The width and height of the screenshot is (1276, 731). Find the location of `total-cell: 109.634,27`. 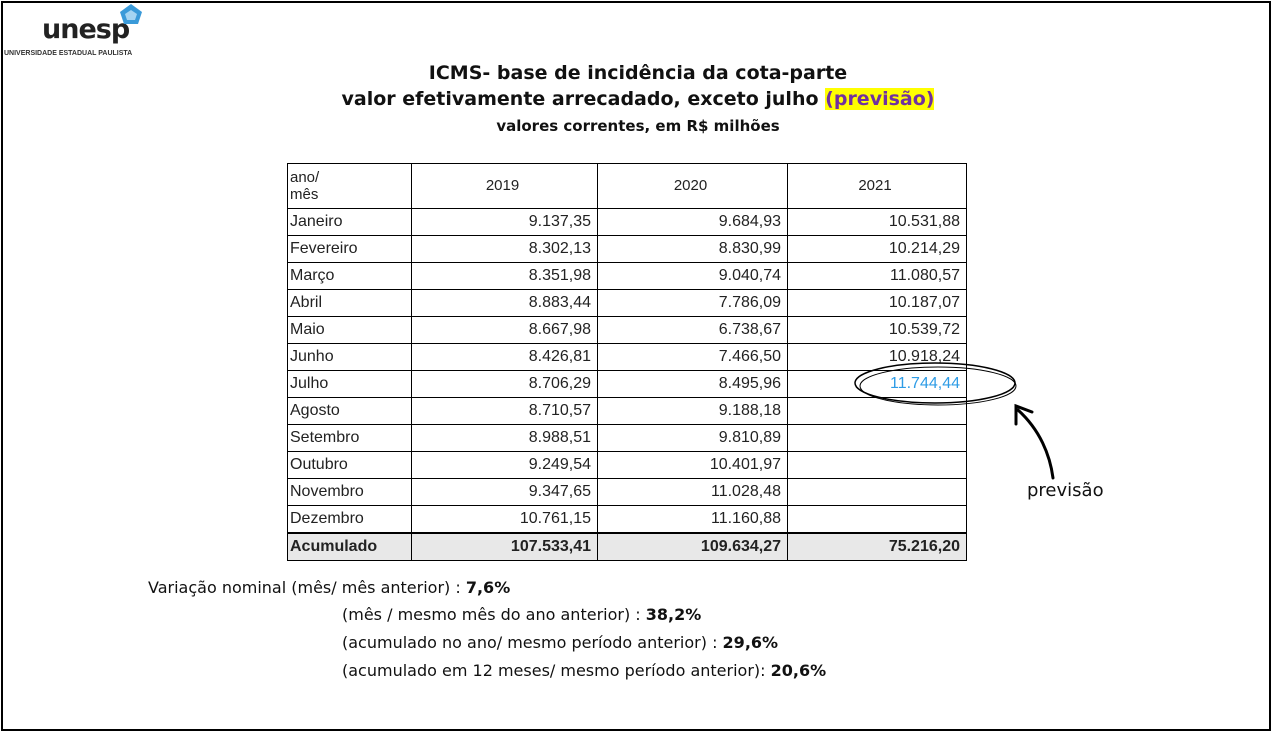

total-cell: 109.634,27 is located at coordinates (692, 546).